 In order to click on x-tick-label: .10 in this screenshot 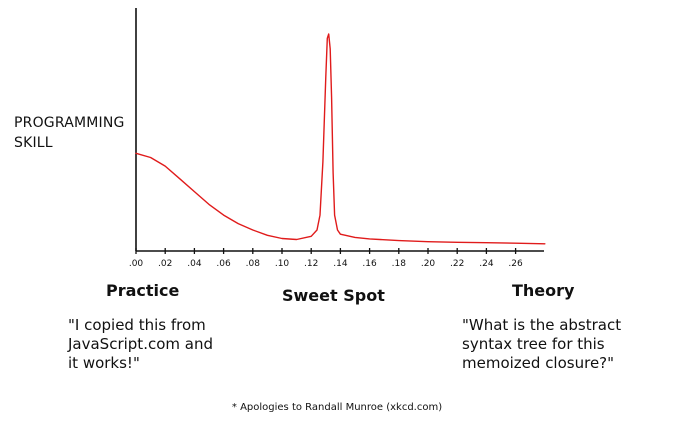, I will do `click(282, 264)`.